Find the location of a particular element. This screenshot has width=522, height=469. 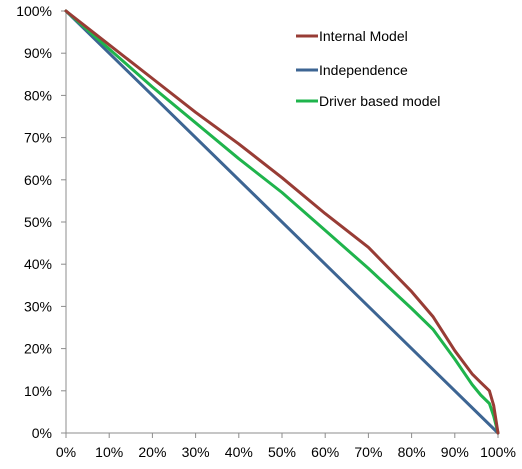

y-tick-labels: 0% 10% 20% 30% 40% 50% 60% 70% 80% 90% 100% is located at coordinates (34, 222).